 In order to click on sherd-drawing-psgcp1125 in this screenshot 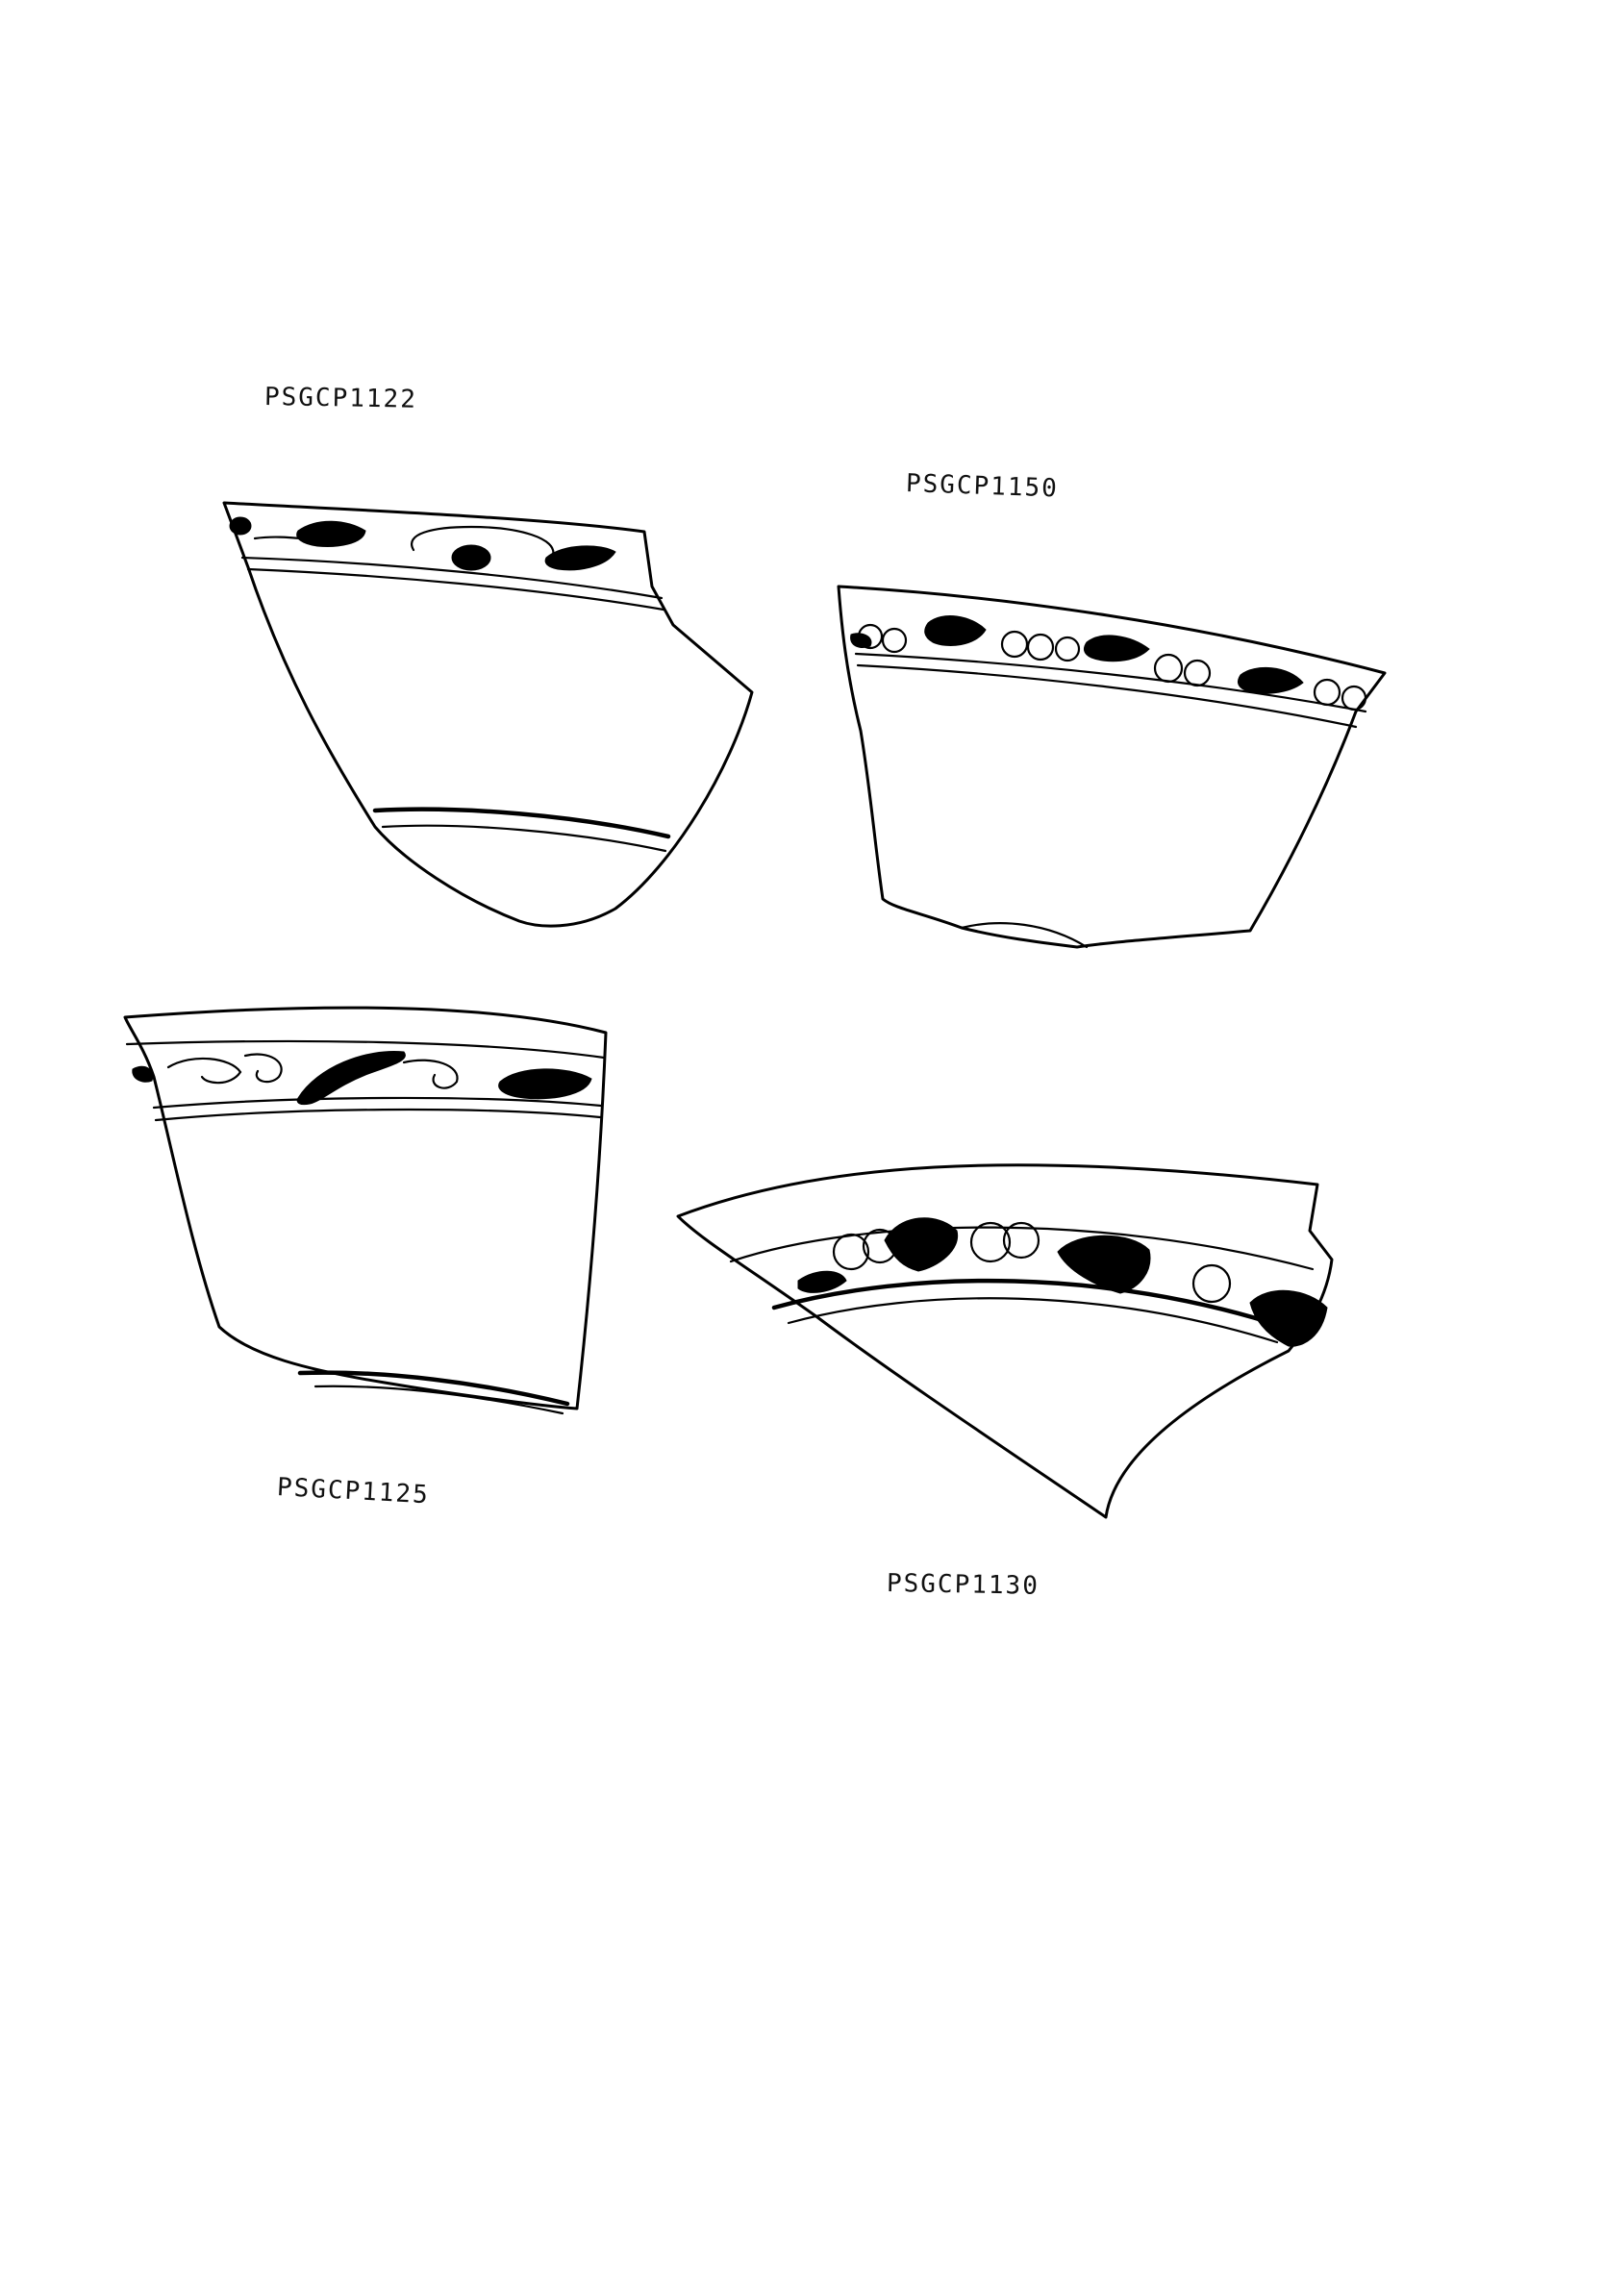, I will do `click(365, 1210)`.